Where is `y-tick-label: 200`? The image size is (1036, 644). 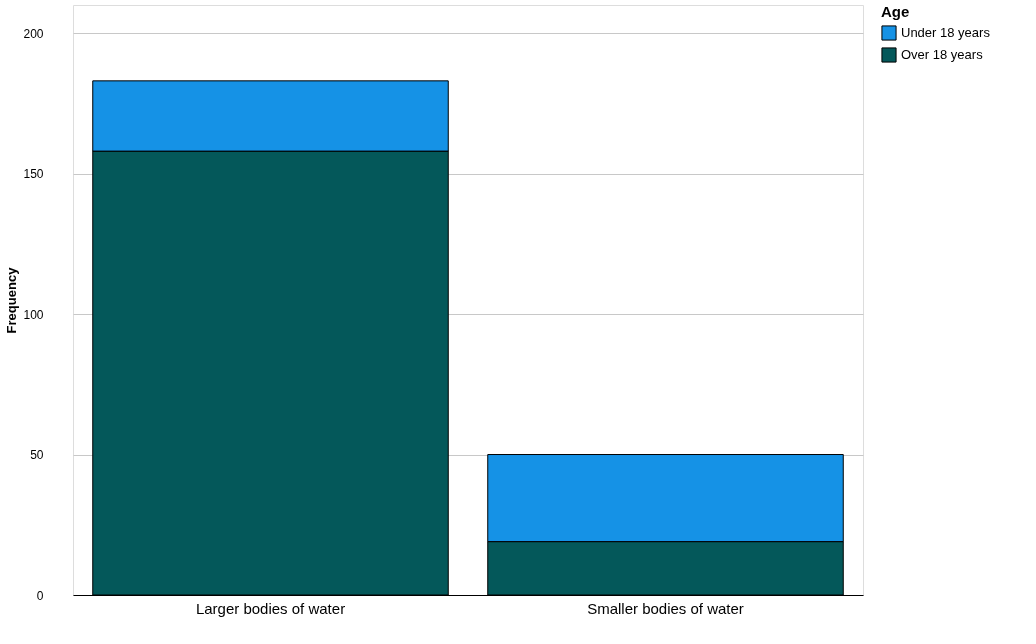 y-tick-label: 200 is located at coordinates (33, 33).